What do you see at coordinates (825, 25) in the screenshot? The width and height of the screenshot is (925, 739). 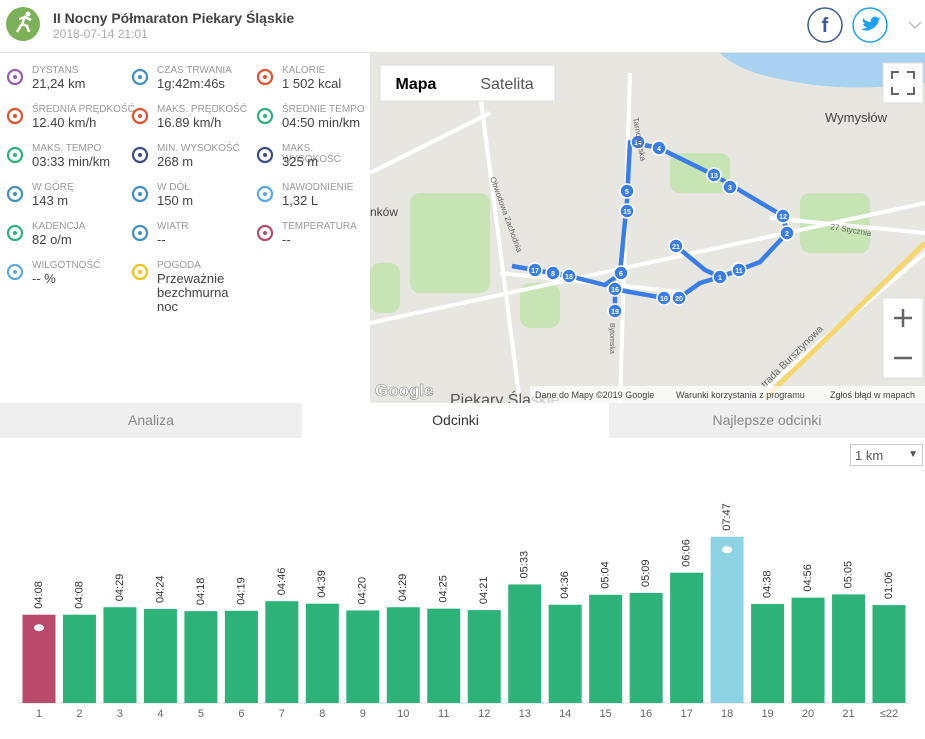 I see `facebook-button: f` at bounding box center [825, 25].